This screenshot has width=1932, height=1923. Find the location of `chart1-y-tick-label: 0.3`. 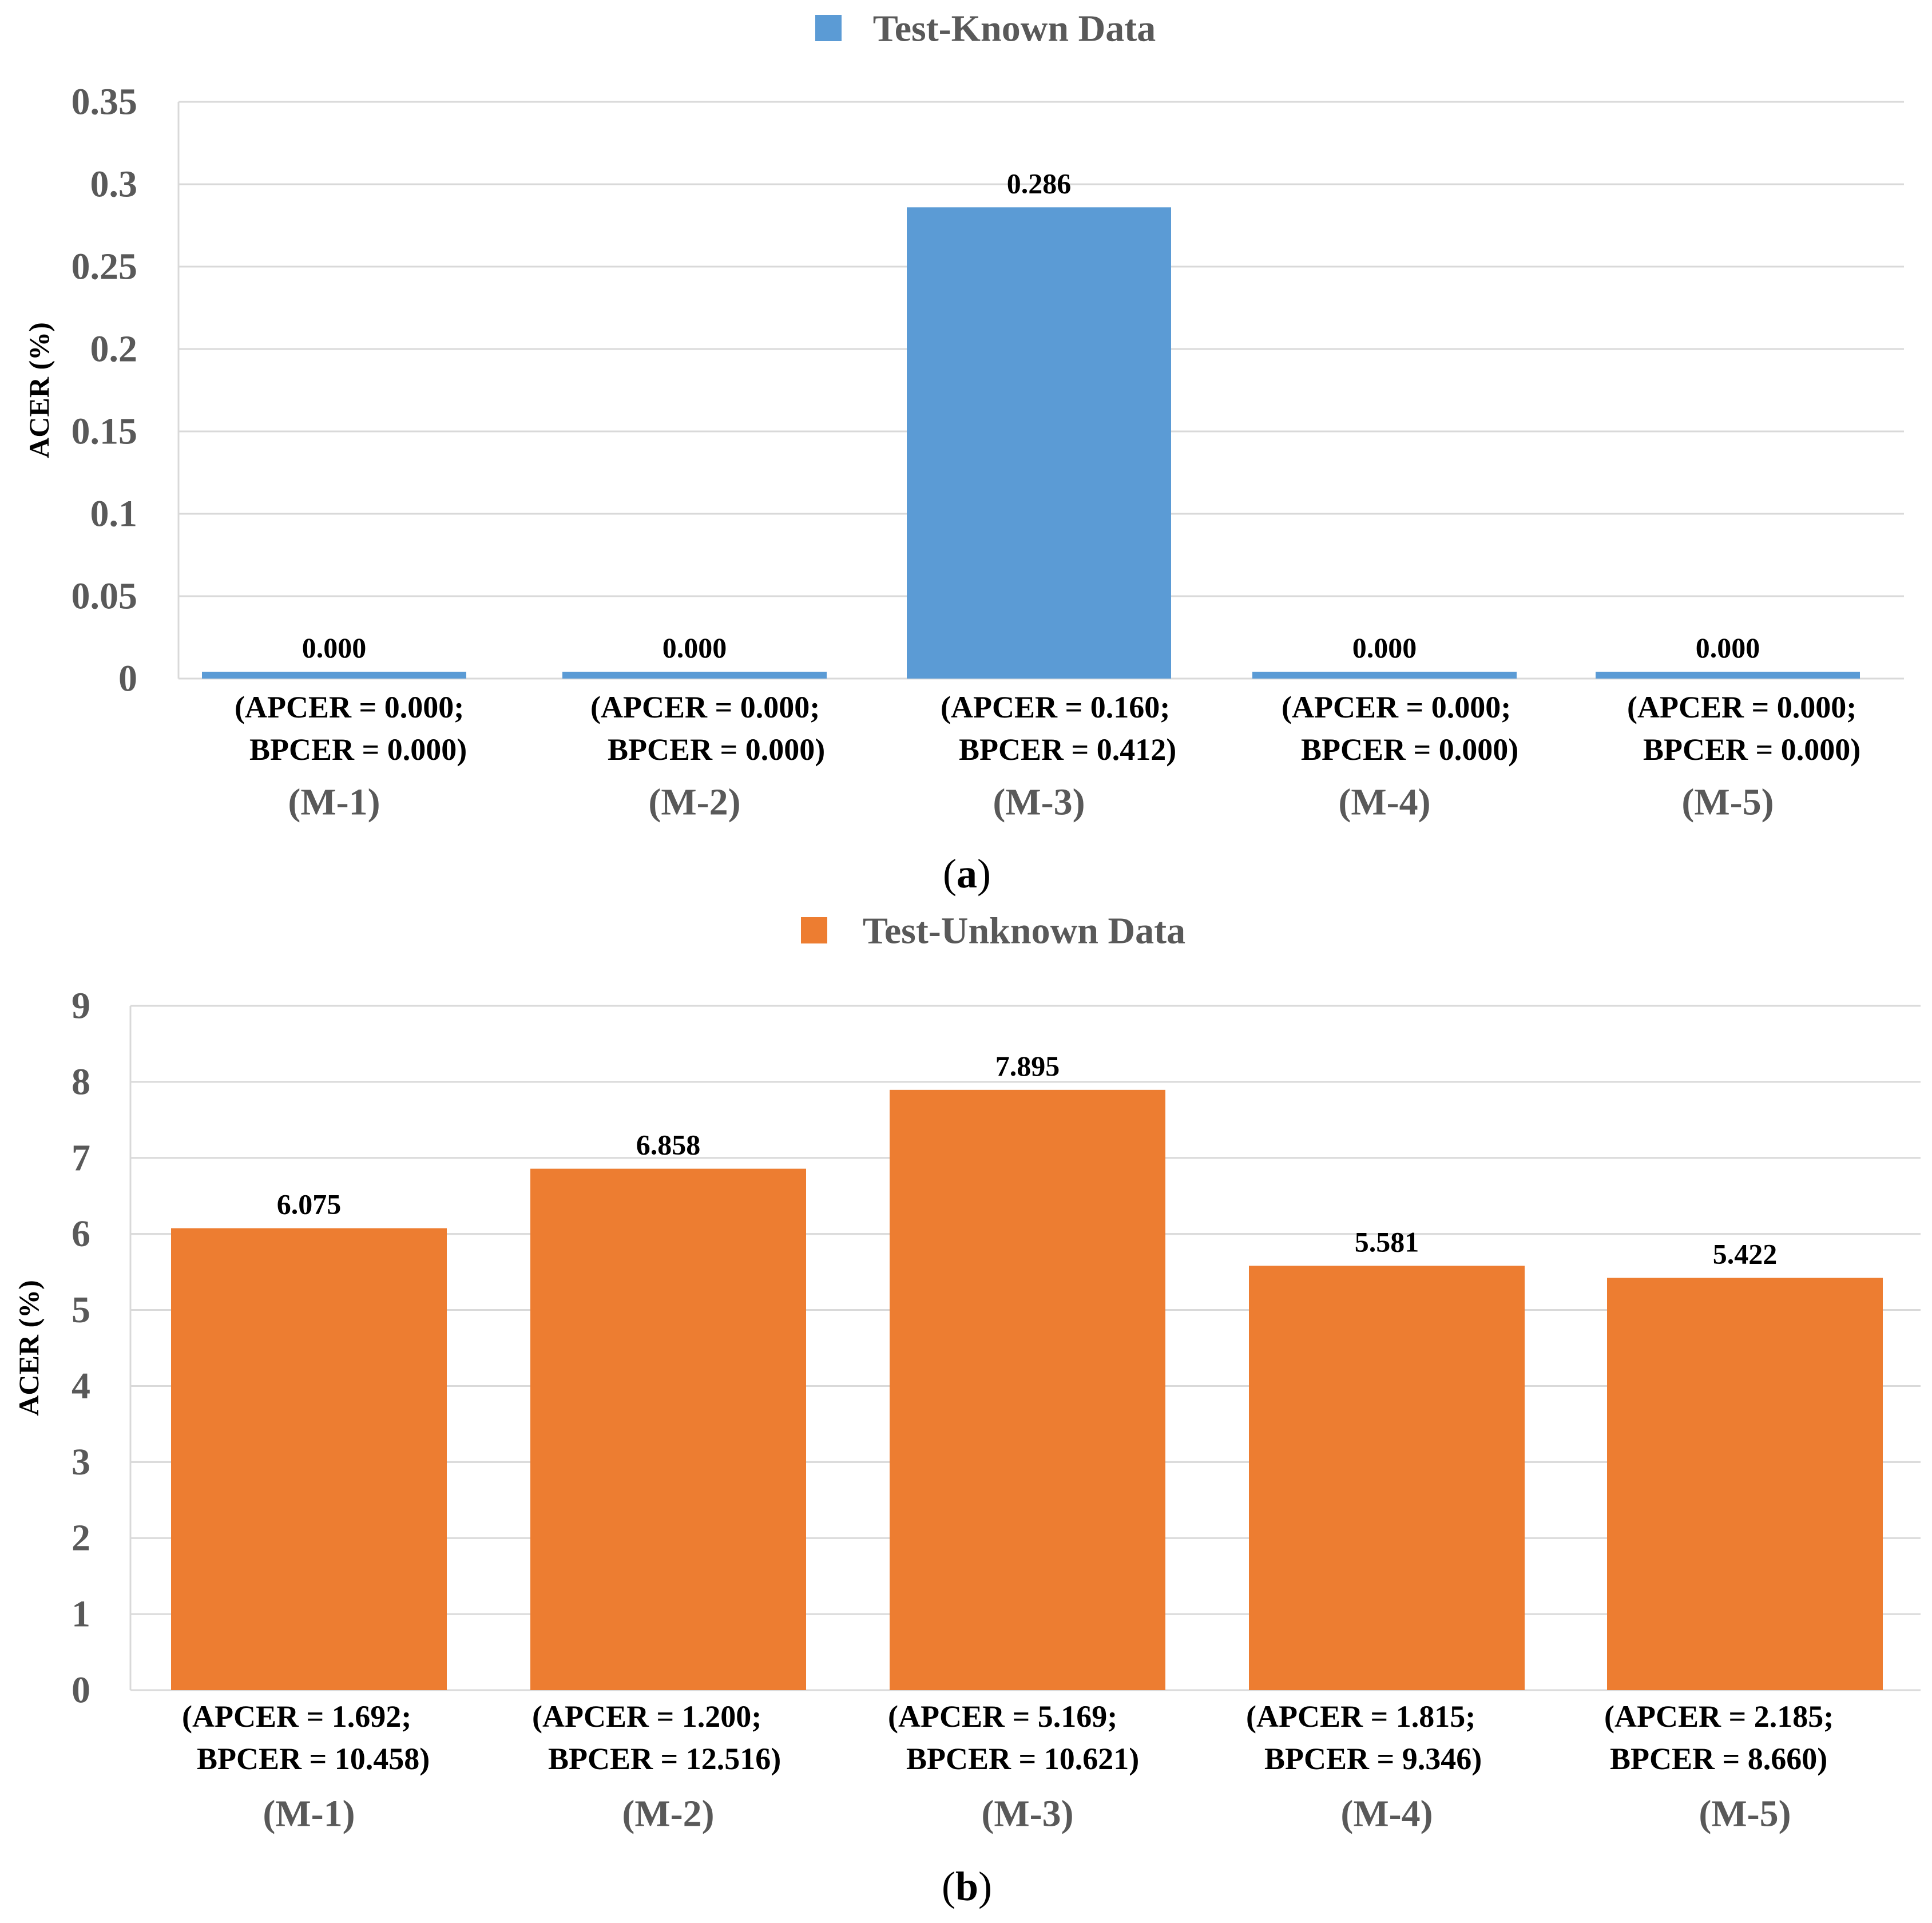

chart1-y-tick-label: 0.3 is located at coordinates (114, 184).